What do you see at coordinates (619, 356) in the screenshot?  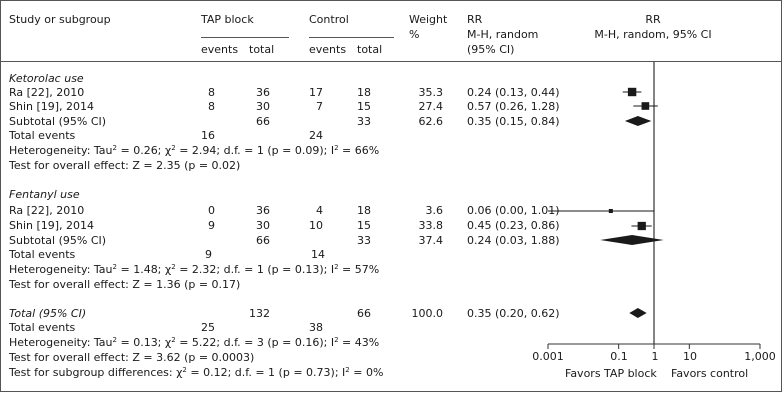 I see `x-tick-label: 0.1` at bounding box center [619, 356].